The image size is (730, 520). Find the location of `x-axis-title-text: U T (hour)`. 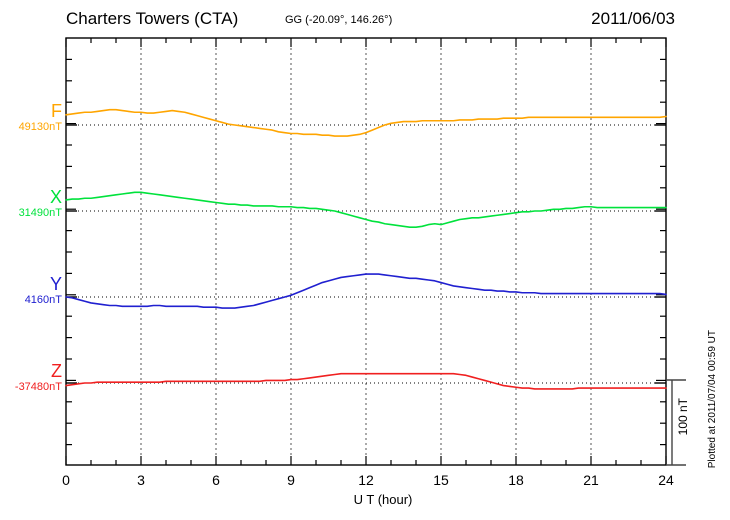

x-axis-title-text: U T (hour) is located at coordinates (383, 499).